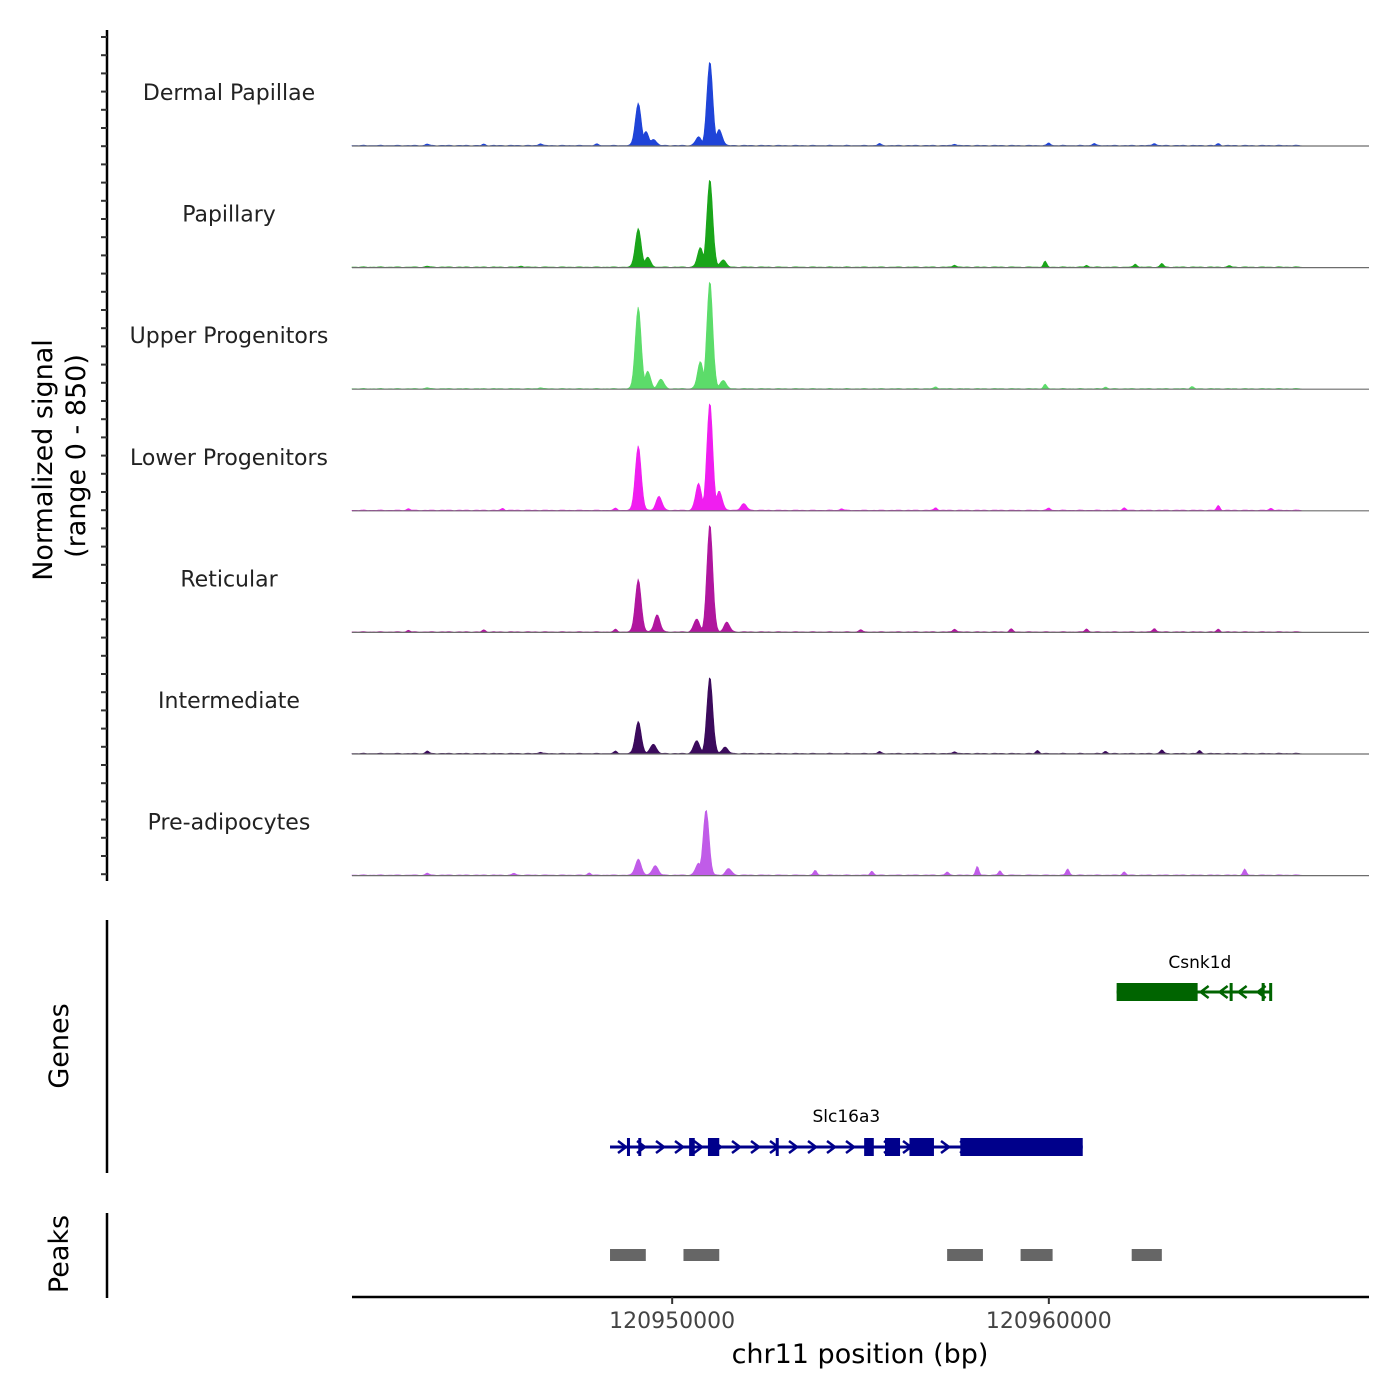  I want to click on x-axis-ticks: 120950000 120960000, so click(860, 1315).